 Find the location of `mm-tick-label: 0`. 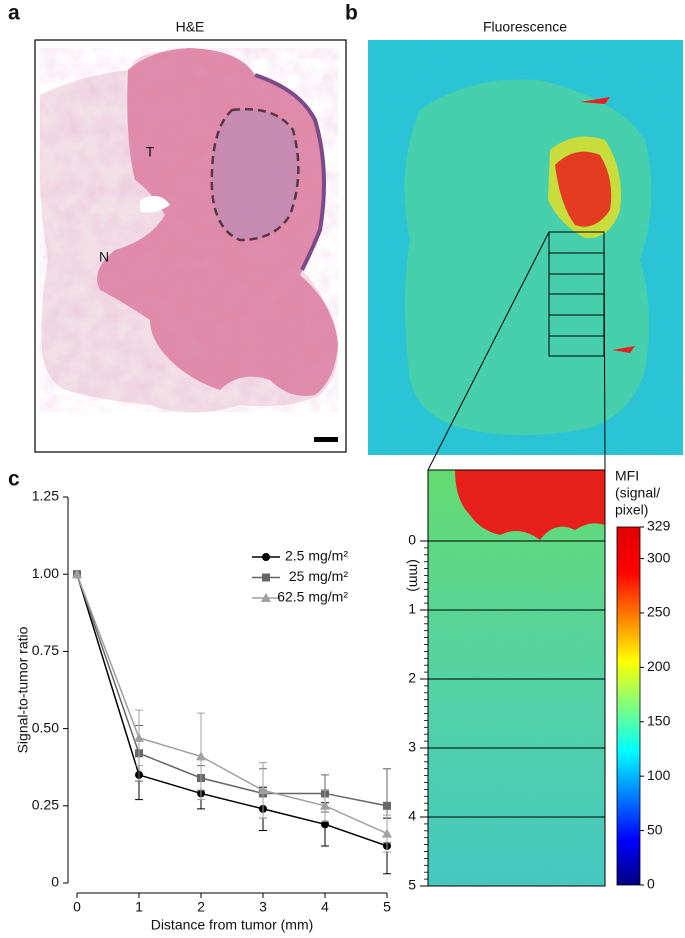

mm-tick-label: 0 is located at coordinates (412, 540).